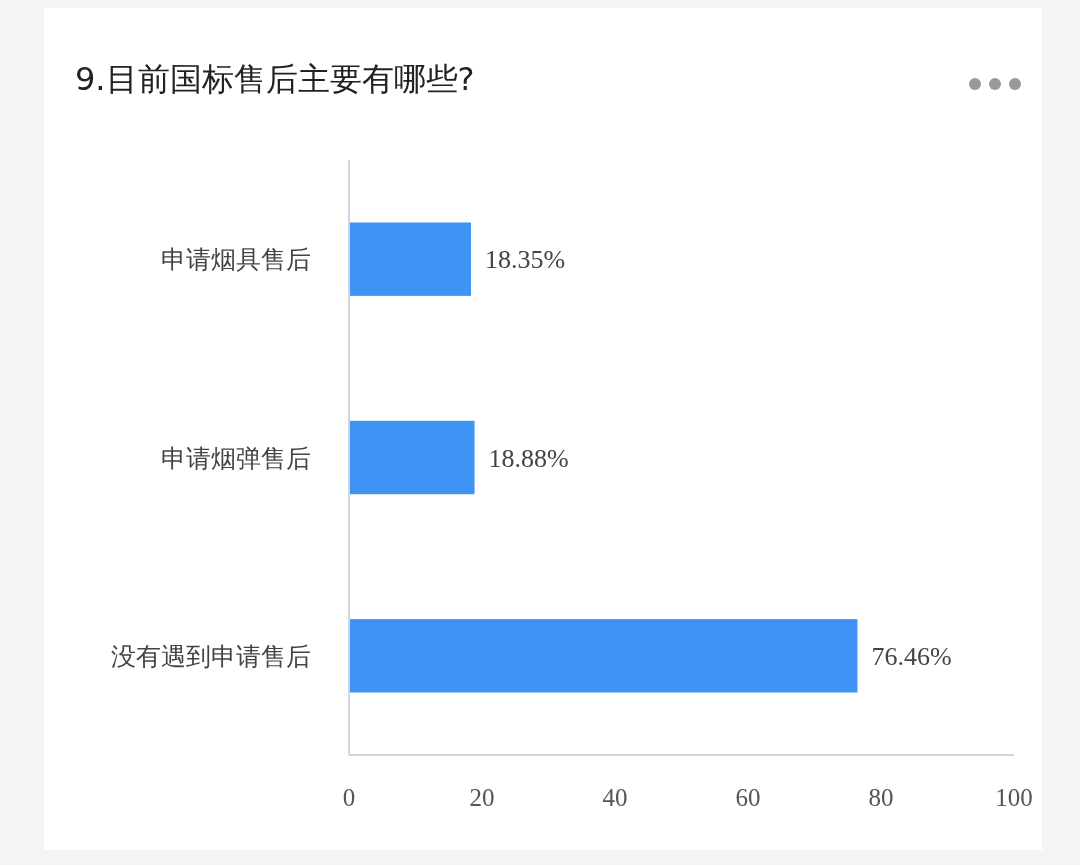 The height and width of the screenshot is (865, 1080). What do you see at coordinates (236, 458) in the screenshot?
I see `y-tick-label: 申请烟弹售后` at bounding box center [236, 458].